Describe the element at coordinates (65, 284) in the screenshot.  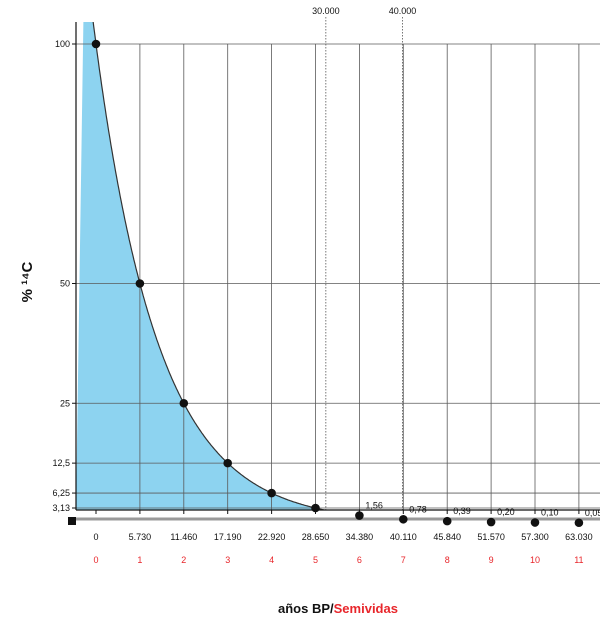
I see `y-tick-label: 50` at that location.